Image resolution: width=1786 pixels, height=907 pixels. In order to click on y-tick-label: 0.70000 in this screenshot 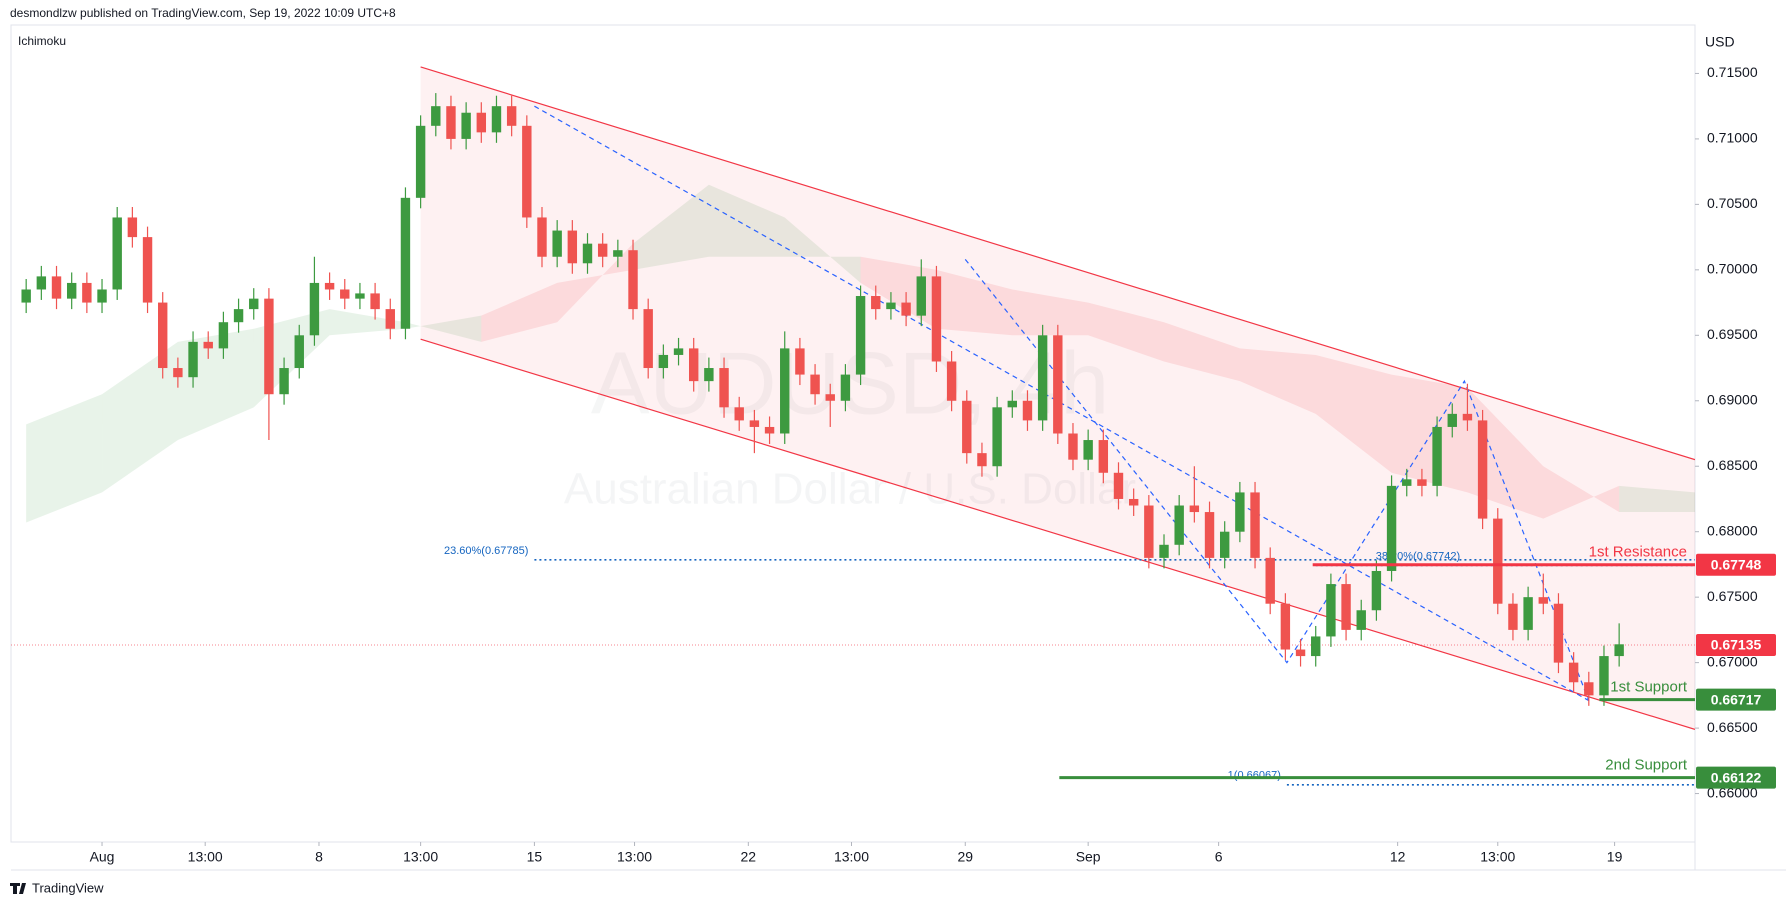, I will do `click(1732, 269)`.